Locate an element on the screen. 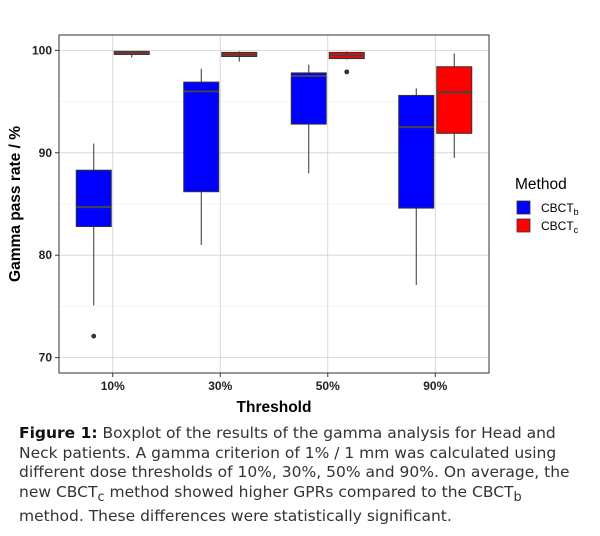 This screenshot has height=536, width=600. x-axis: 10% 30% 50% 90% is located at coordinates (274, 383).